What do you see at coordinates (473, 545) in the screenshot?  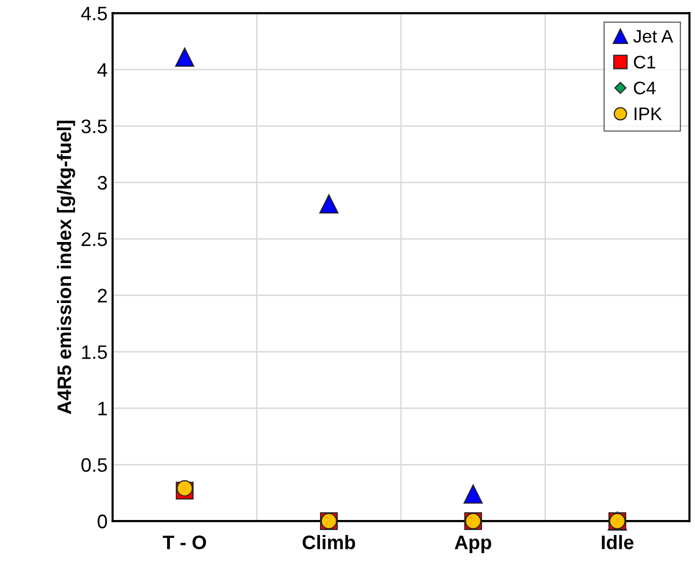 I see `x-tick-label: App` at bounding box center [473, 545].